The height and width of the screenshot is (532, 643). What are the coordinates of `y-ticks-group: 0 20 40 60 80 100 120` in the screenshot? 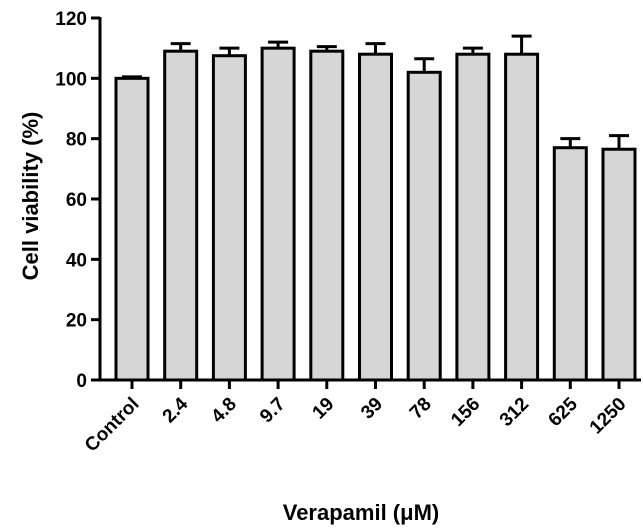 It's located at (77, 200).